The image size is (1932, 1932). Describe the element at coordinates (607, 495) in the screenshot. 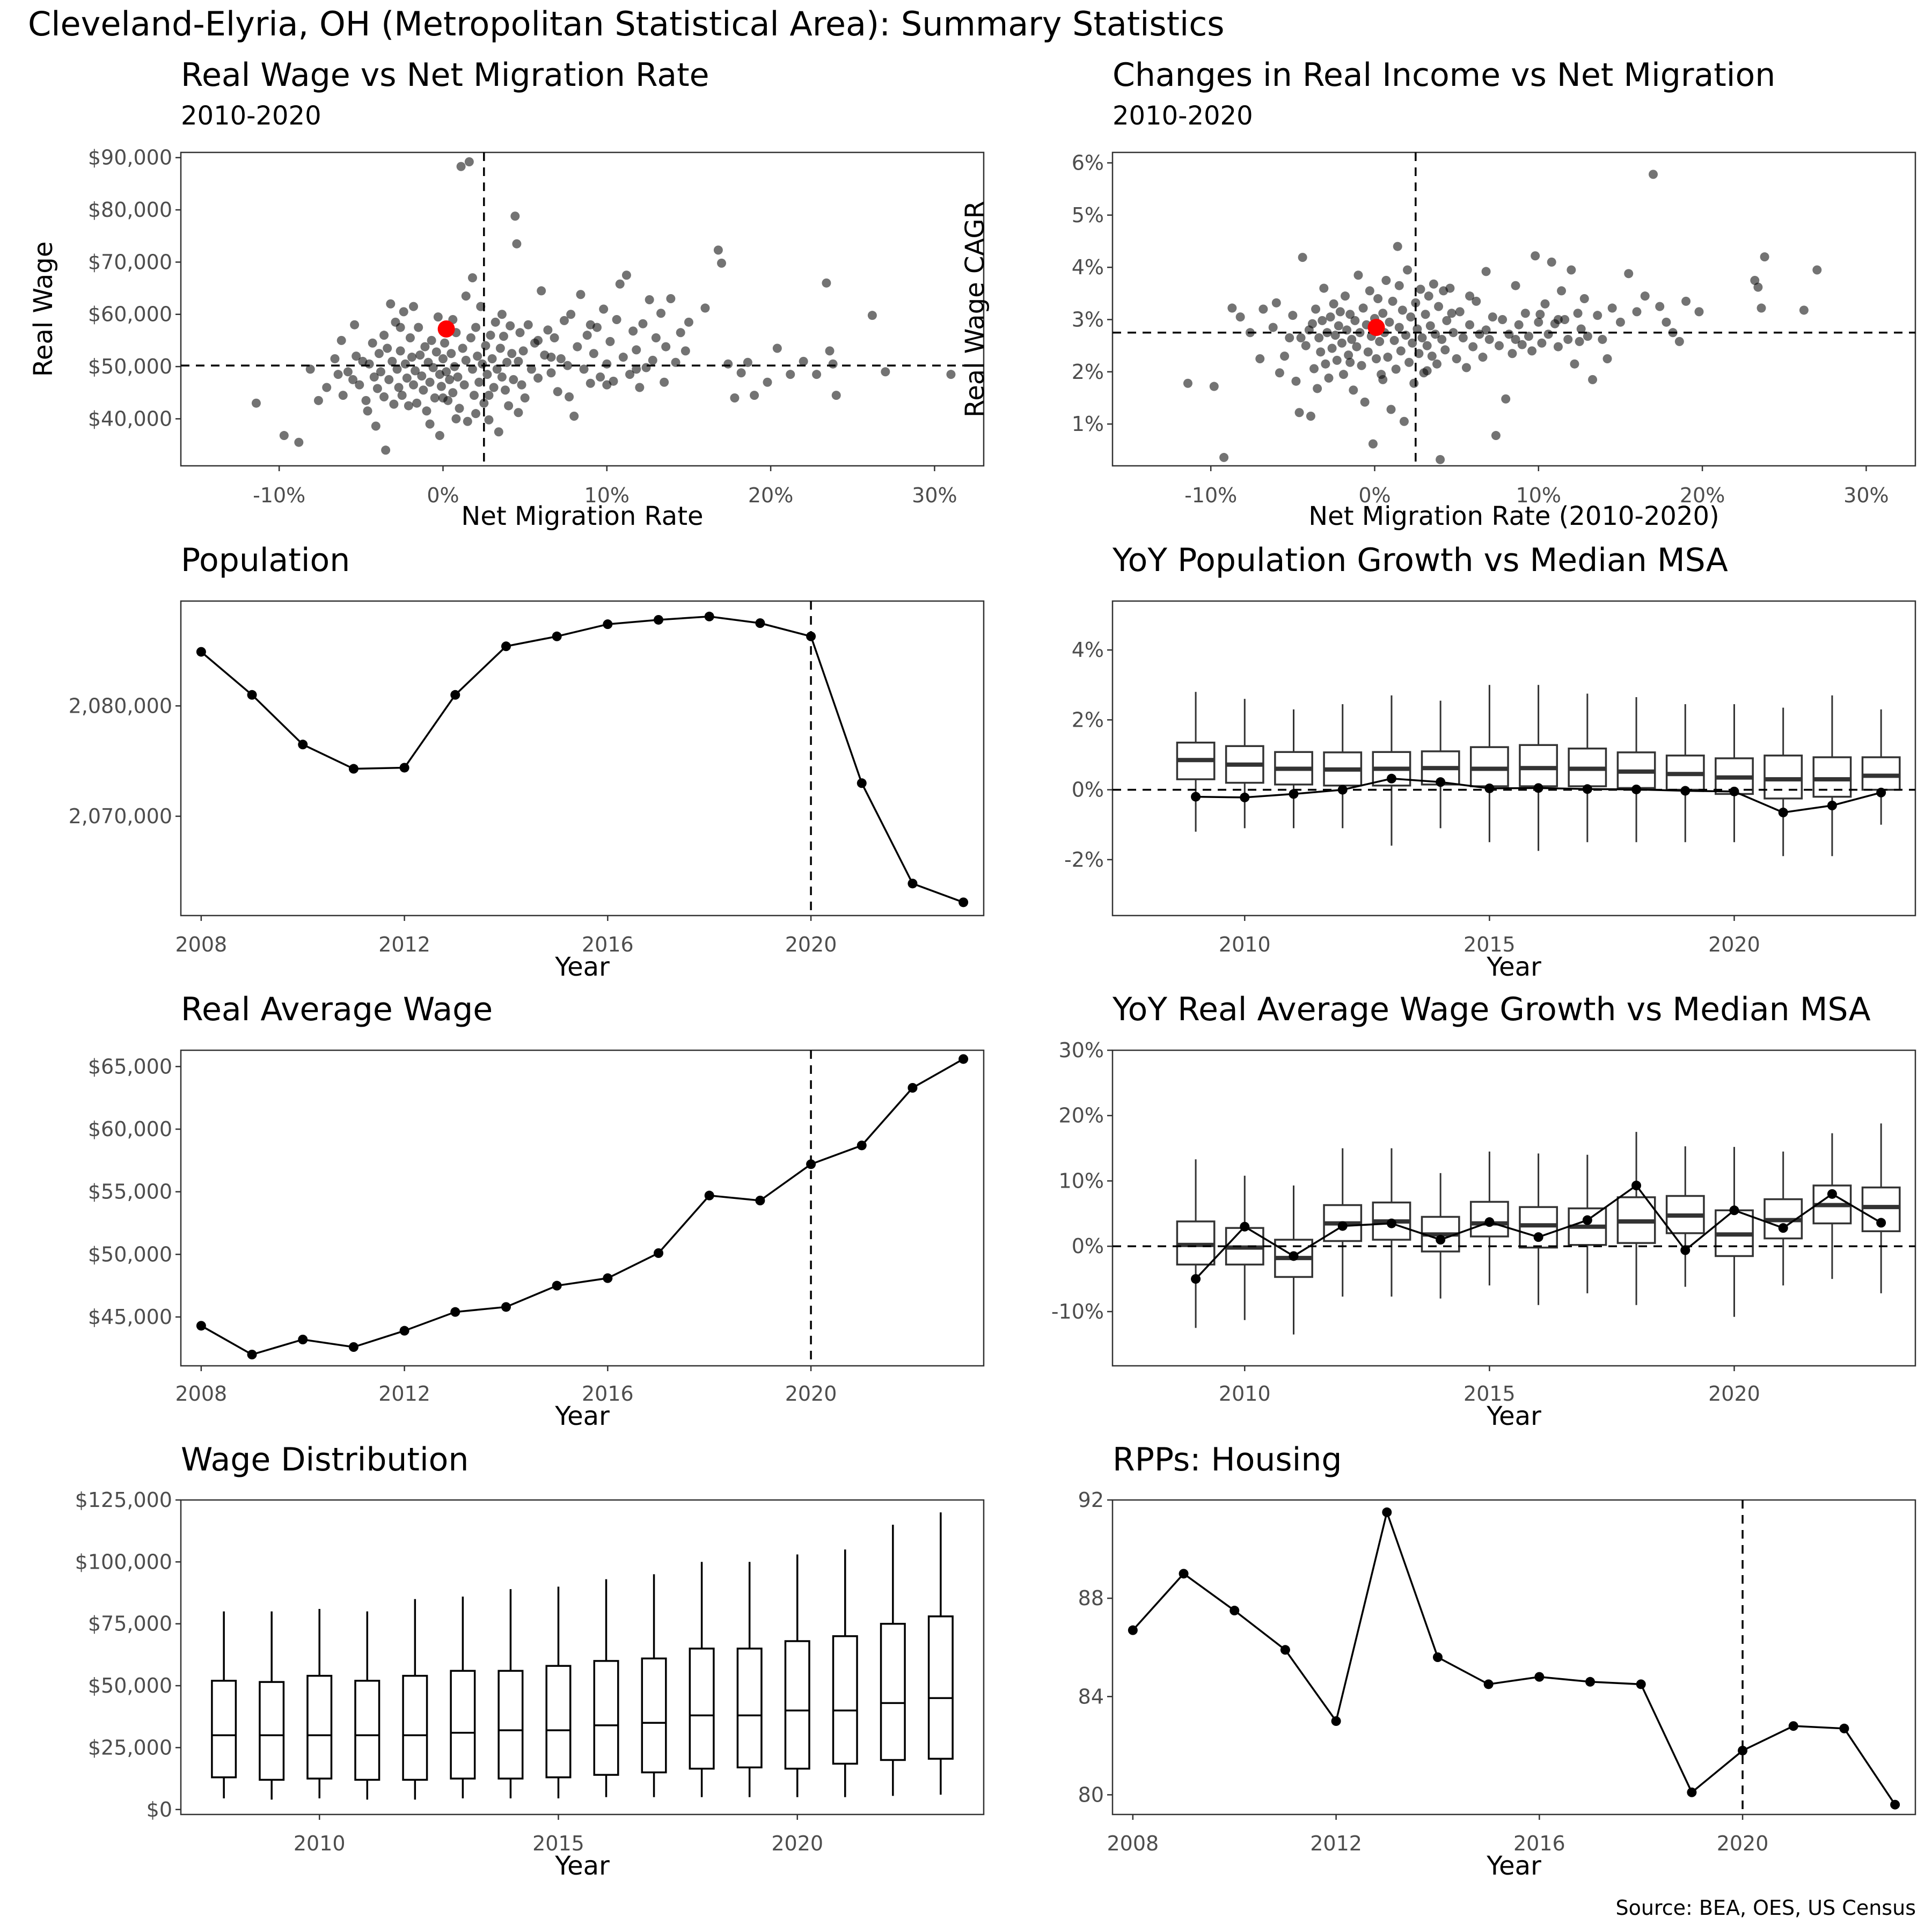

I see `x-tick-label: 10%` at that location.